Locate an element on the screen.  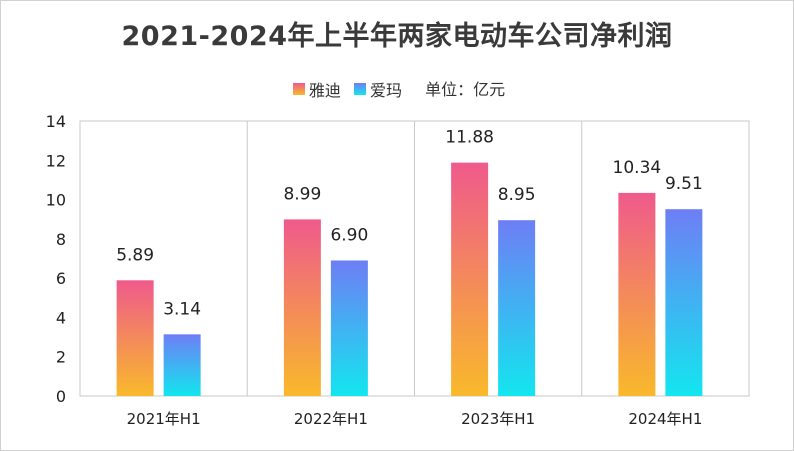
x-tick-label: 2022年H1 is located at coordinates (331, 419).